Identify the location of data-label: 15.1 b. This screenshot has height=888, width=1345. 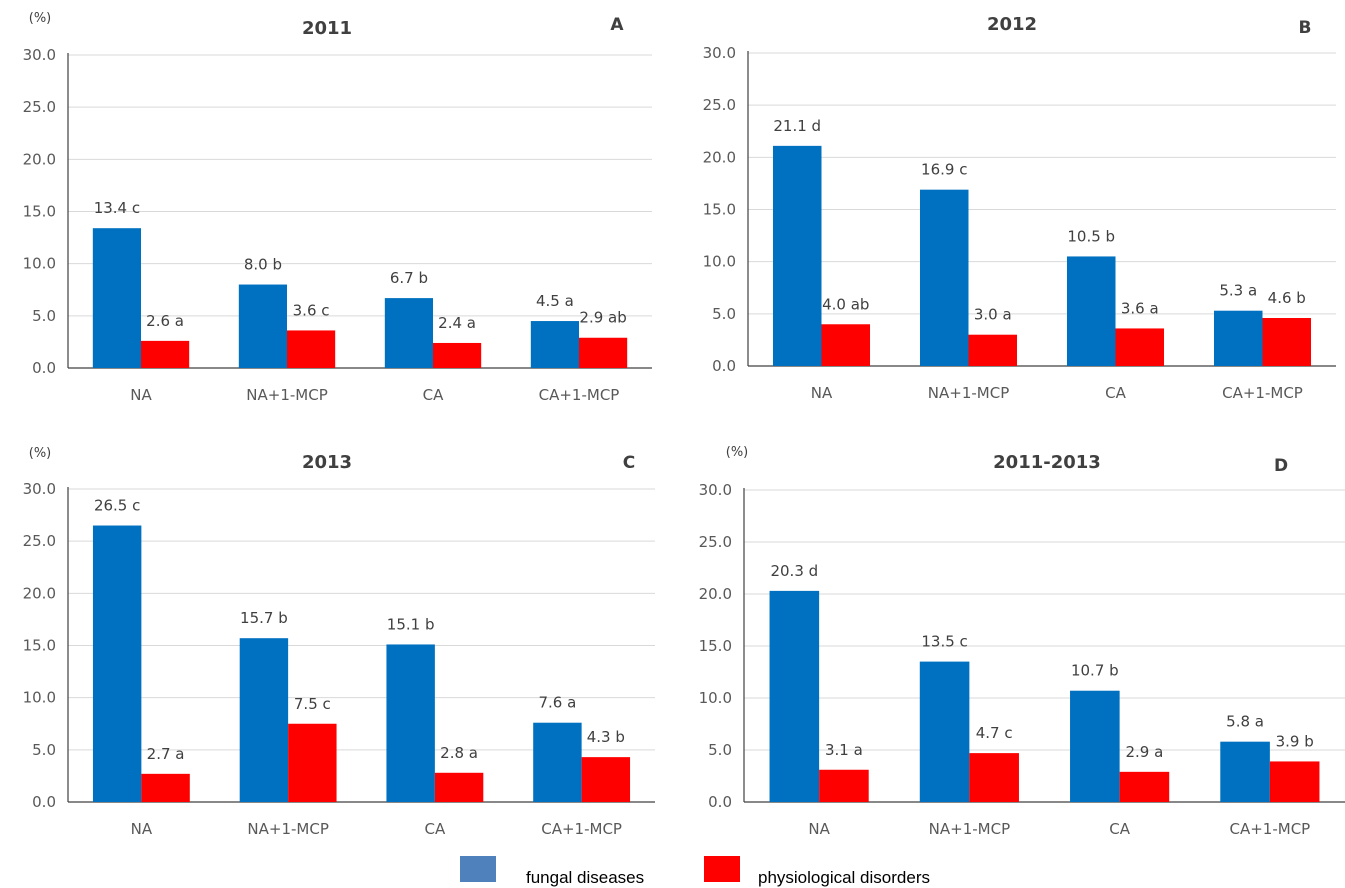
(411, 624).